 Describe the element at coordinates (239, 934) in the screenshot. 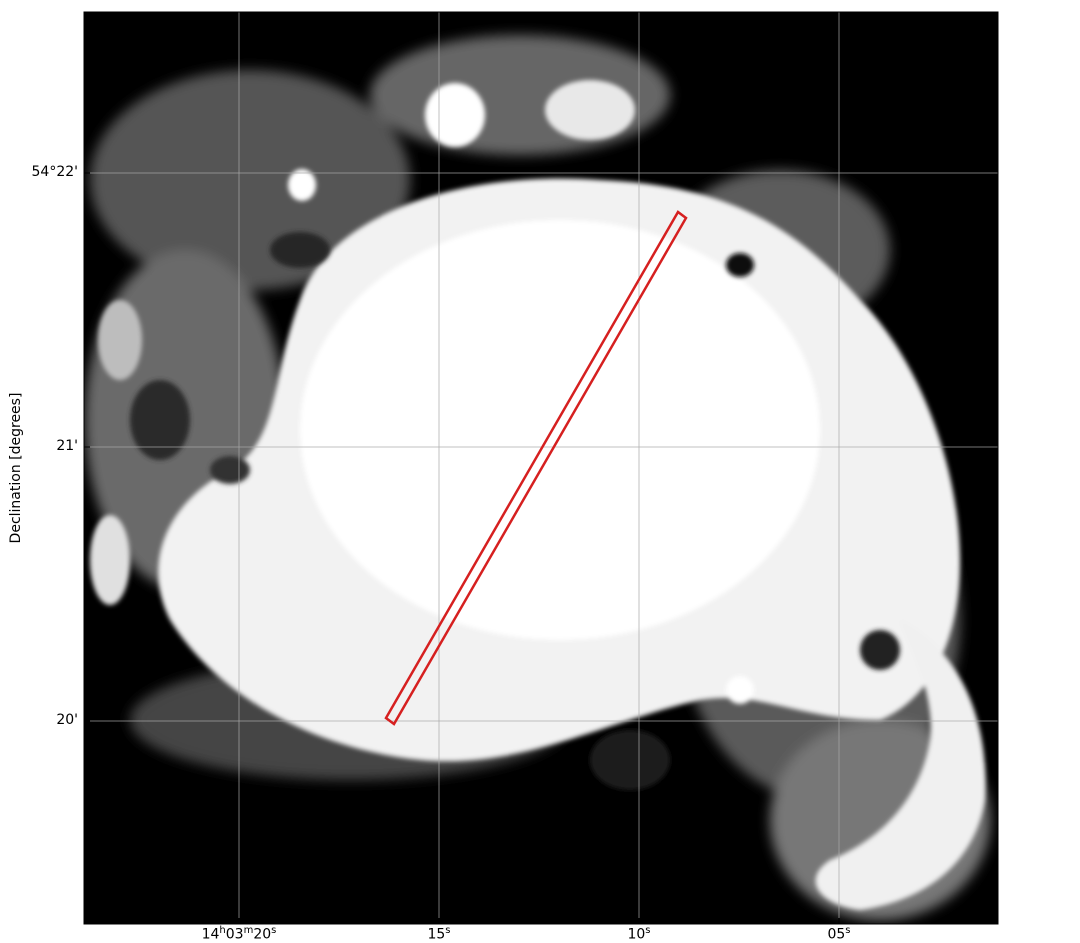

I see `x-tick-label: 14h03m20s` at that location.